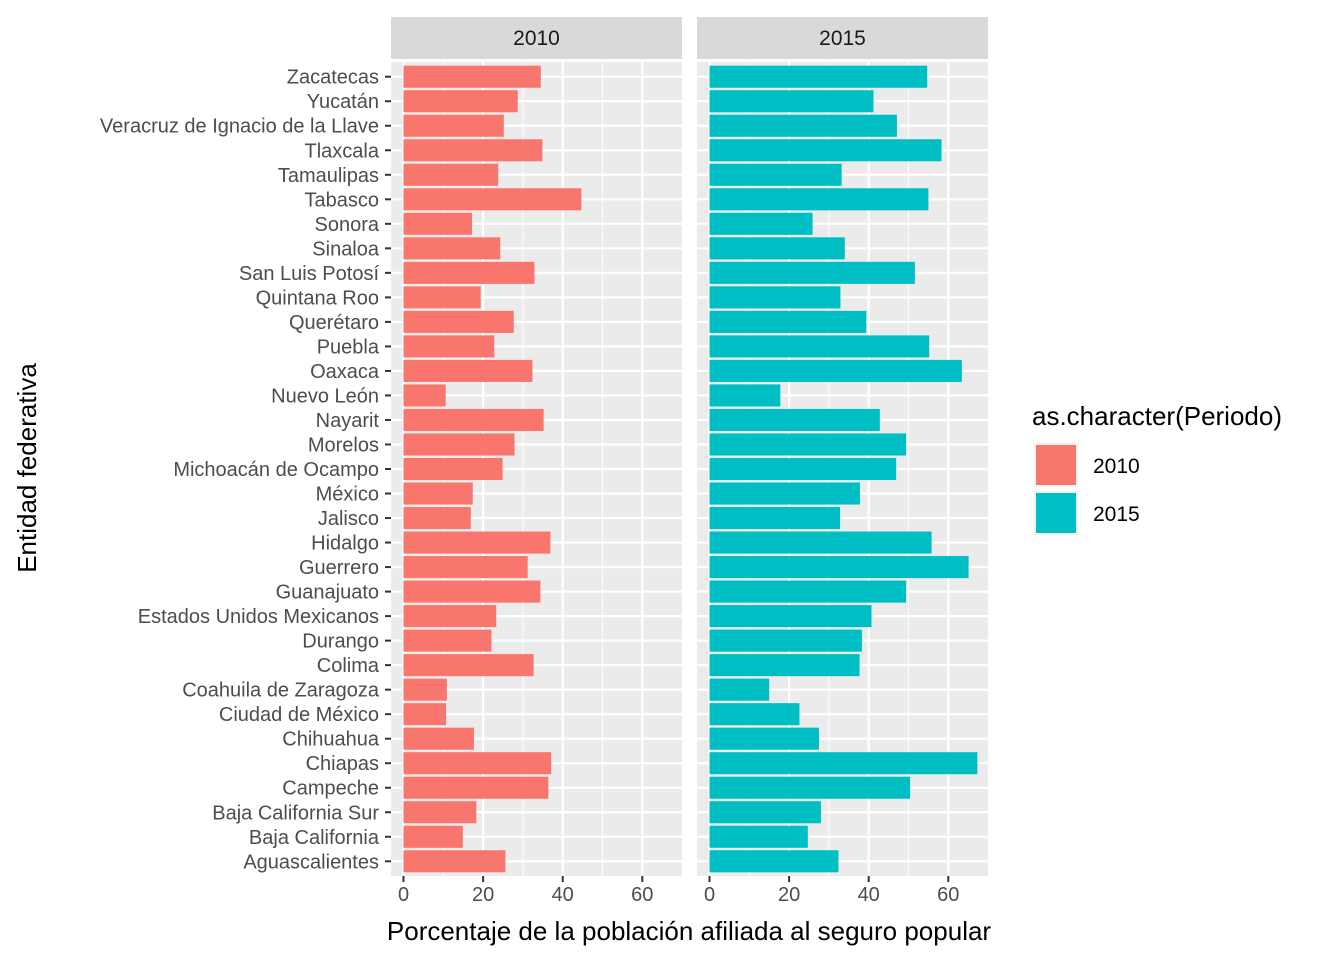  I want to click on y-tick-label: Sinaloa, so click(346, 249).